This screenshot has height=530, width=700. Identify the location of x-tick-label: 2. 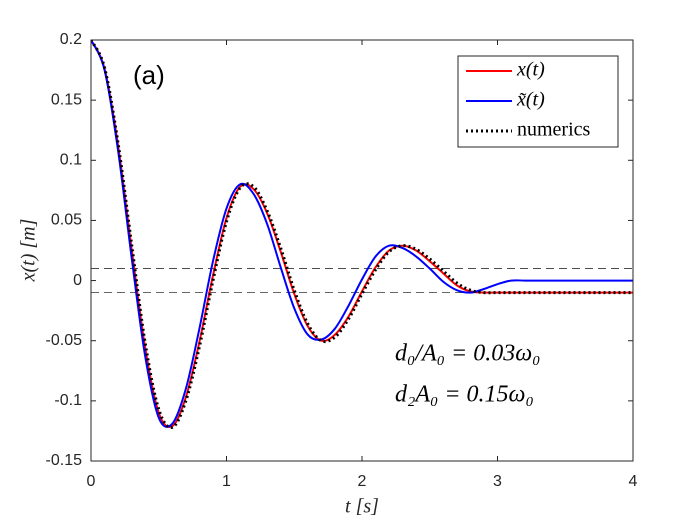
(362, 481).